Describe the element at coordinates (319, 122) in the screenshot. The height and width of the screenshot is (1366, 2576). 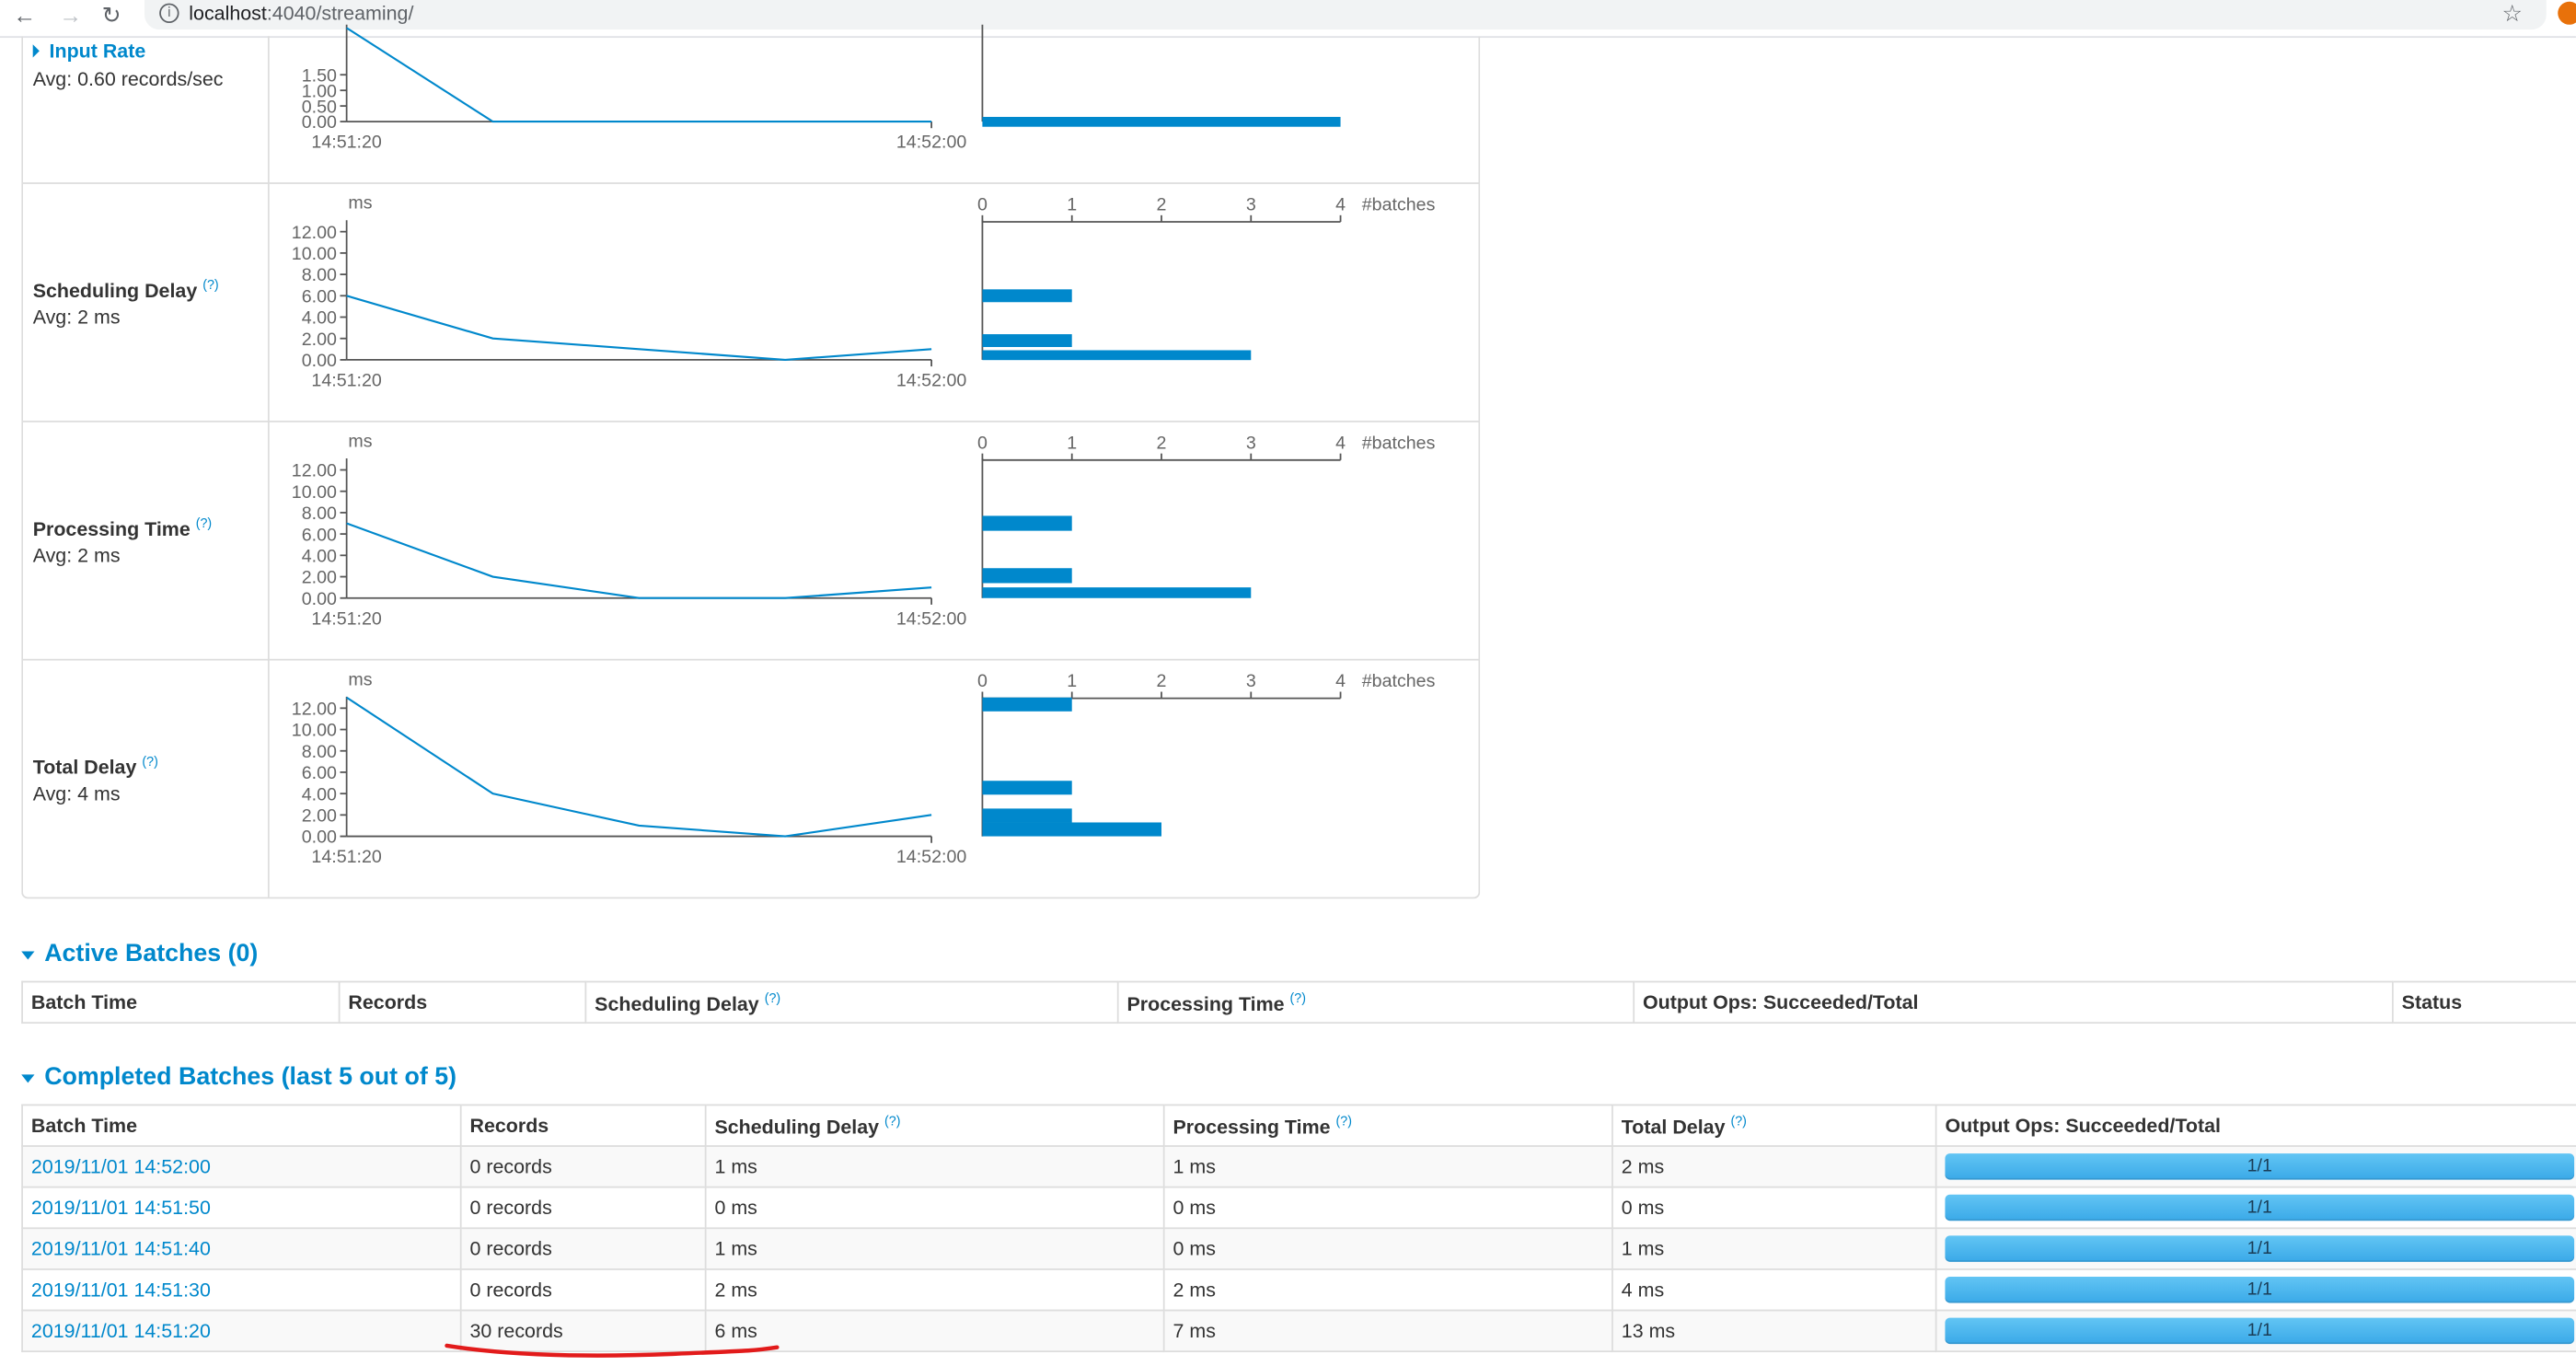
I see `input-rate-y-tick-label: 0.00` at that location.